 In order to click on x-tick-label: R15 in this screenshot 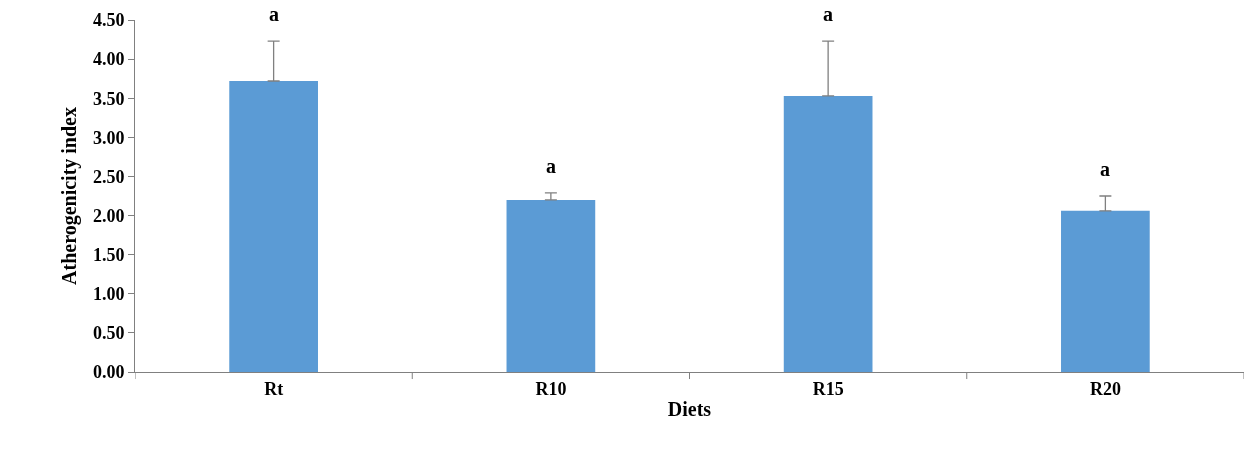, I will do `click(828, 388)`.